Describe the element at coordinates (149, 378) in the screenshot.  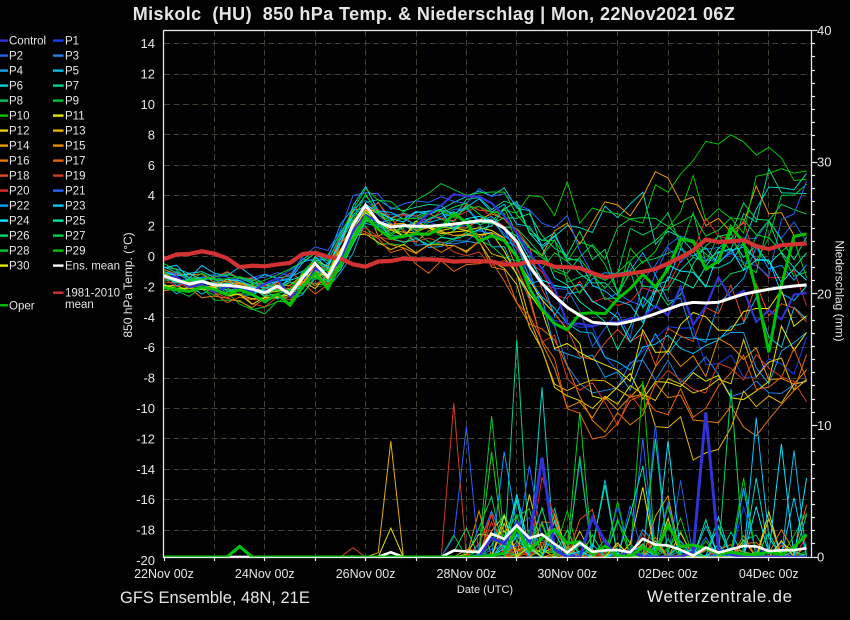
I see `svg-text: -8` at that location.